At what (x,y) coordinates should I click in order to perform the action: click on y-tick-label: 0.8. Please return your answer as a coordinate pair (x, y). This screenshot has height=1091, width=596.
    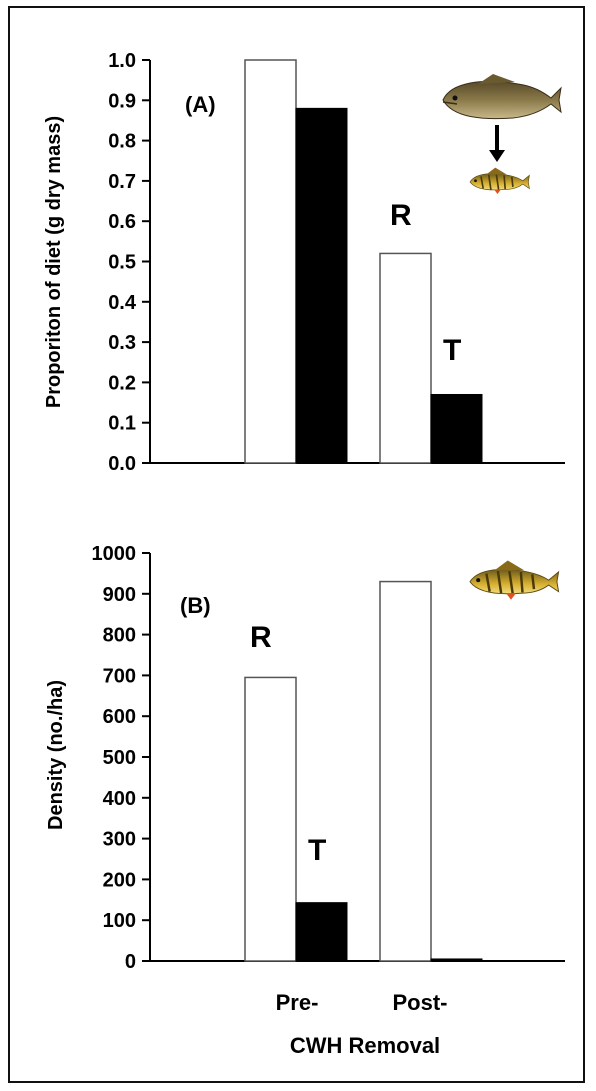
    Looking at the image, I should click on (122, 142).